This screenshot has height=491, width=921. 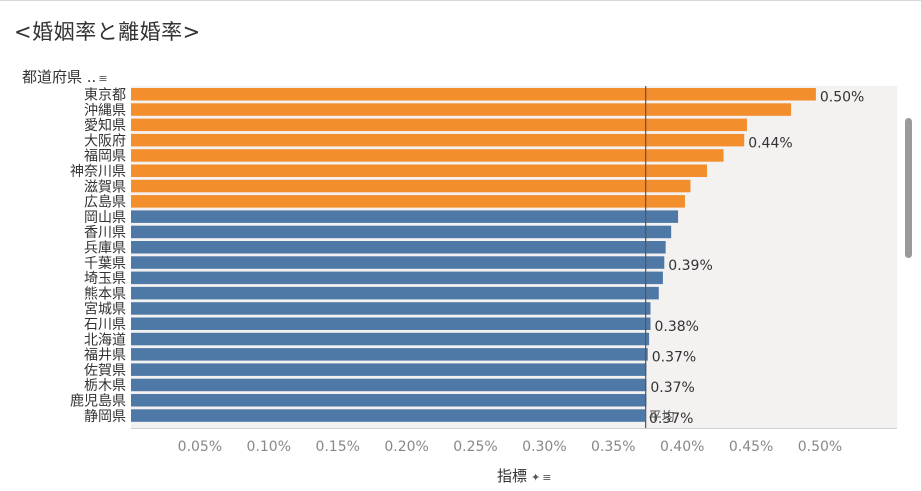 What do you see at coordinates (105, 111) in the screenshot?
I see `row-label: 沖縄県` at bounding box center [105, 111].